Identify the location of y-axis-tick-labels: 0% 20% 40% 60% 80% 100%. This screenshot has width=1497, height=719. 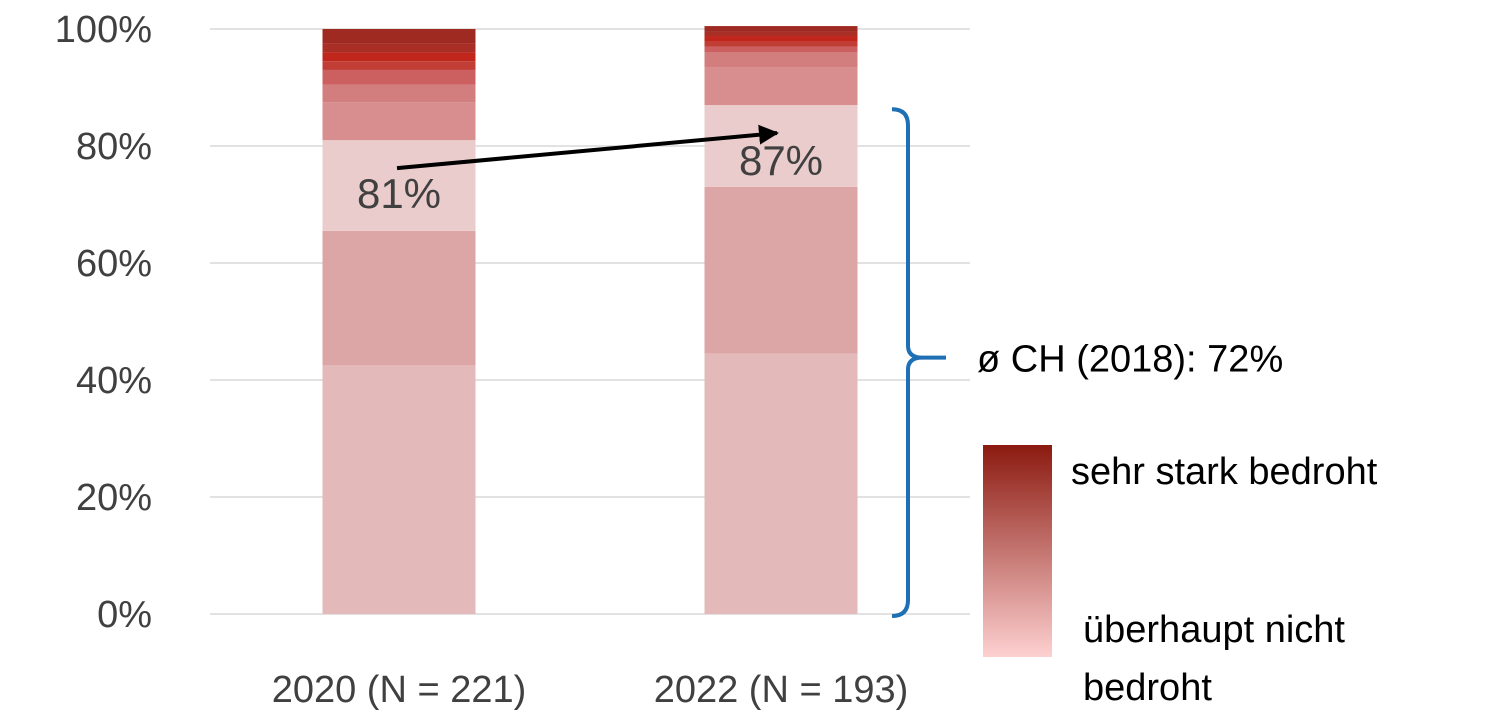
(103, 322).